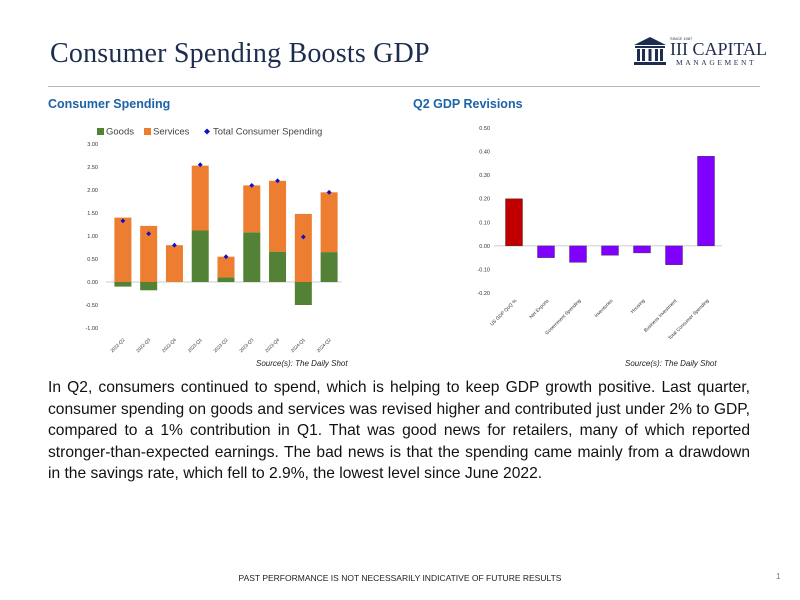 The height and width of the screenshot is (600, 800). What do you see at coordinates (504, 313) in the screenshot?
I see `x-tick-label: US GDP QoQ %` at bounding box center [504, 313].